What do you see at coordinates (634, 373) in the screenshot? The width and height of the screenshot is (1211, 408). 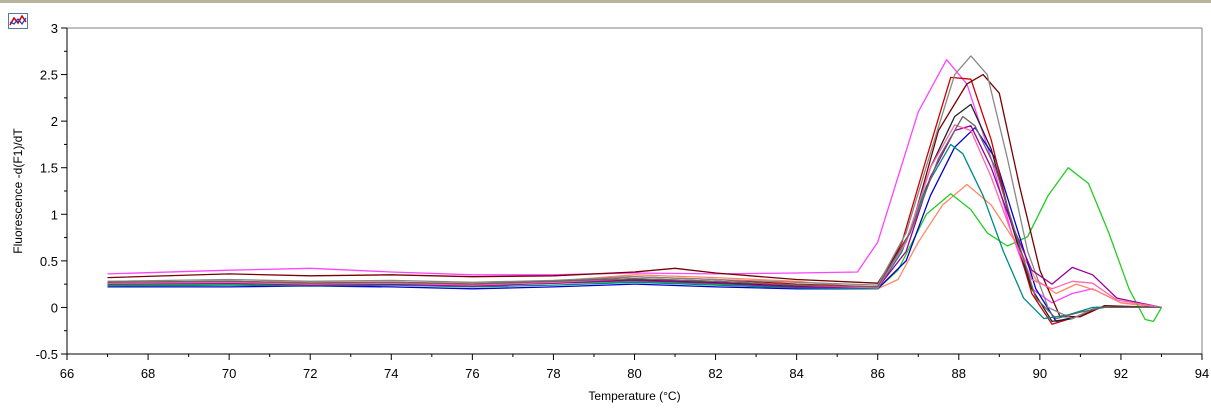 I see `x-tick-label: 80` at bounding box center [634, 373].